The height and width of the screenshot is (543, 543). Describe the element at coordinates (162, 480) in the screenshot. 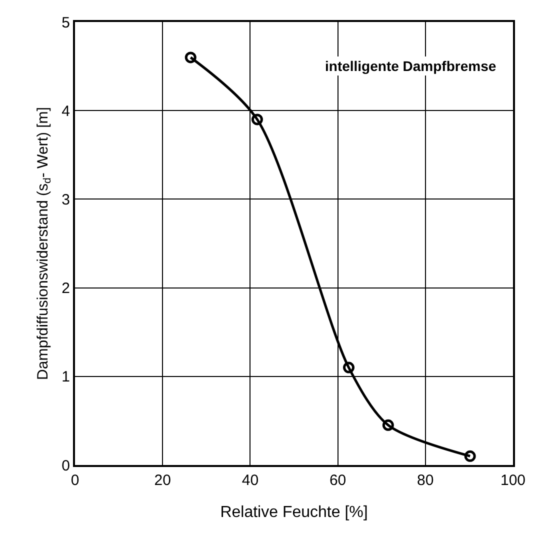

I see `x-tick-label: 20` at that location.